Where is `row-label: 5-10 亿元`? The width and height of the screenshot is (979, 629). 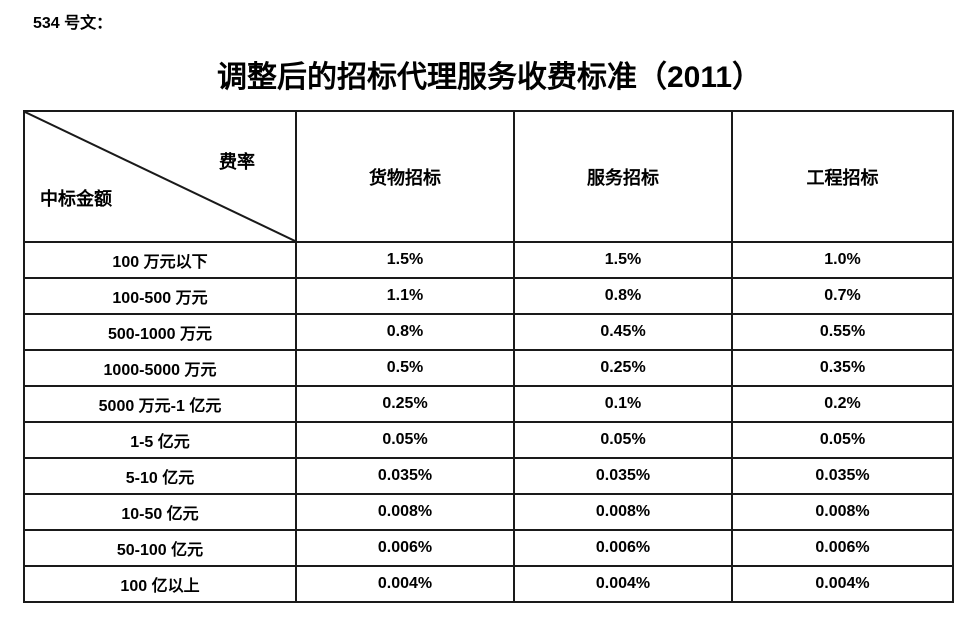 row-label: 5-10 亿元 is located at coordinates (160, 476).